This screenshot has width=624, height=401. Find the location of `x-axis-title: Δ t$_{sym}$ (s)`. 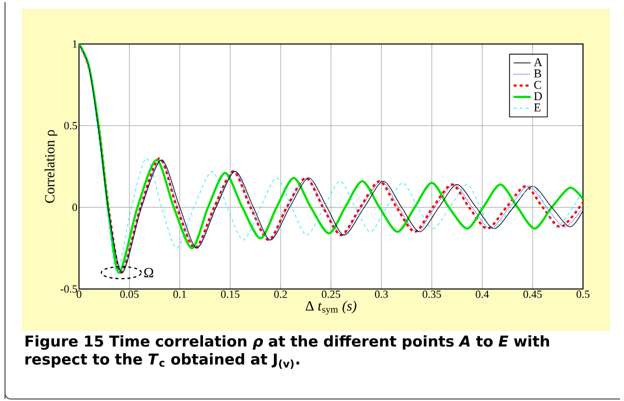

x-axis-title: Δ t$_{sym}$ (s) is located at coordinates (331, 307).